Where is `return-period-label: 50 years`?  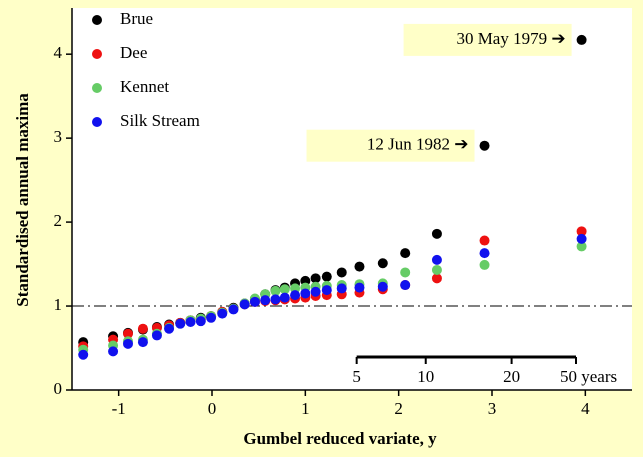
return-period-label: 50 years is located at coordinates (588, 376).